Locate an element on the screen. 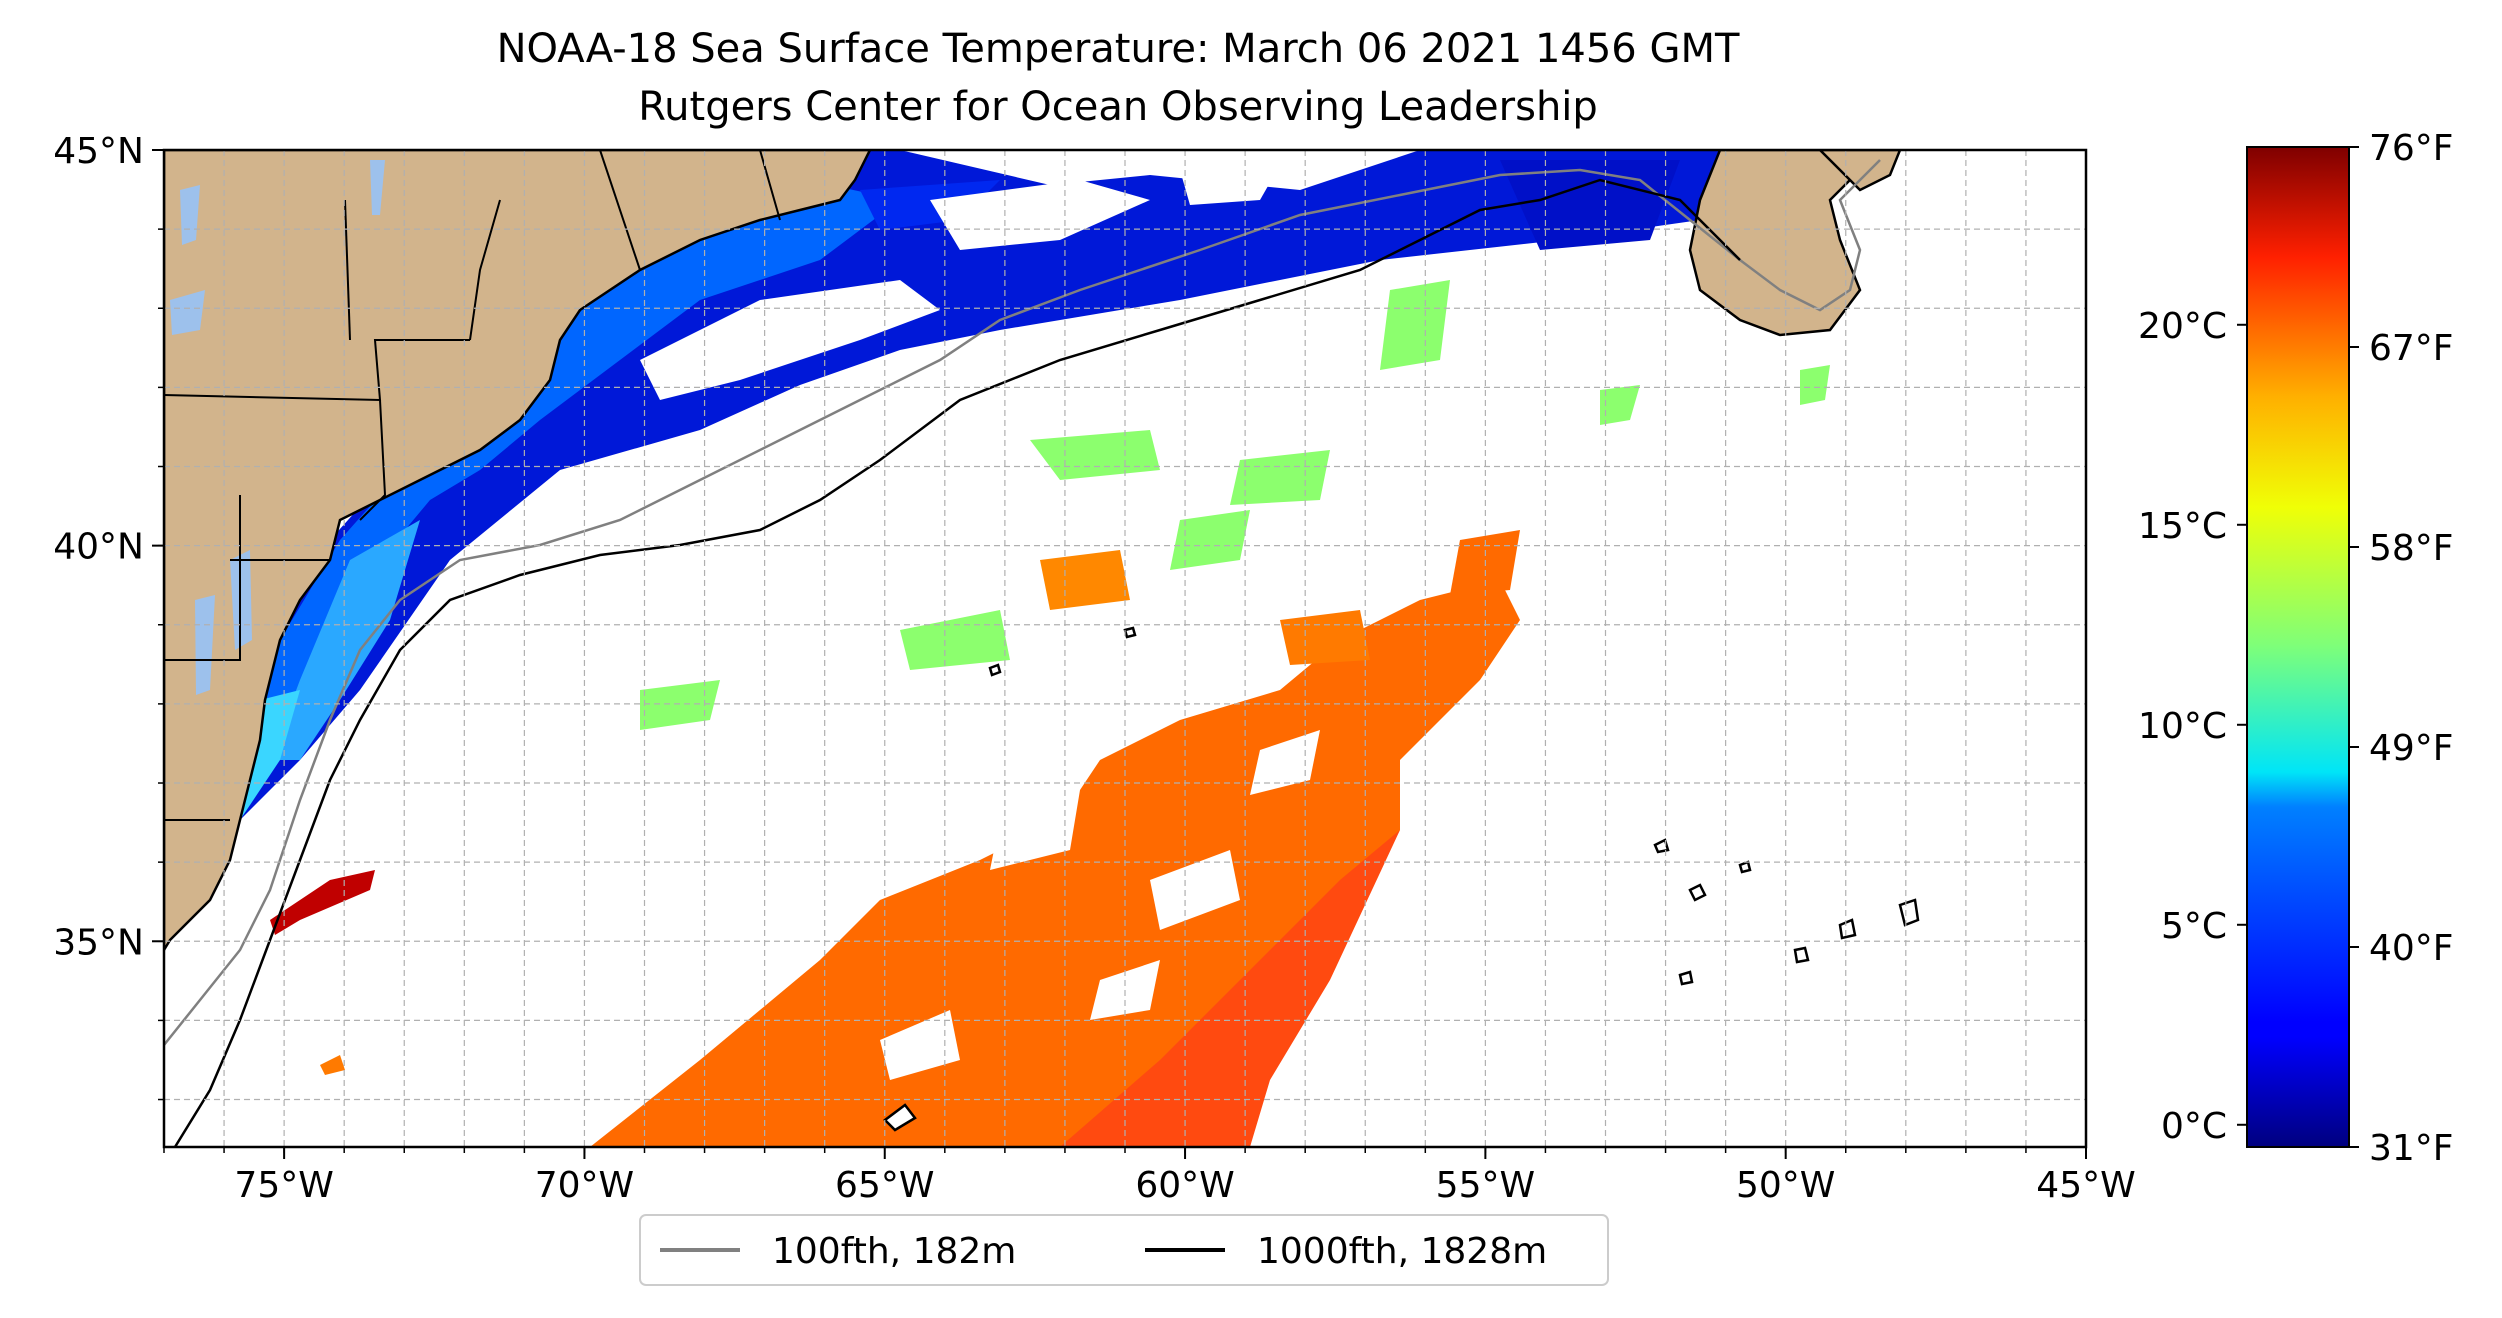 This screenshot has height=1318, width=2502. isobath-legend: 100fth, 182m 1000fth, 1828m is located at coordinates (1124, 1250).